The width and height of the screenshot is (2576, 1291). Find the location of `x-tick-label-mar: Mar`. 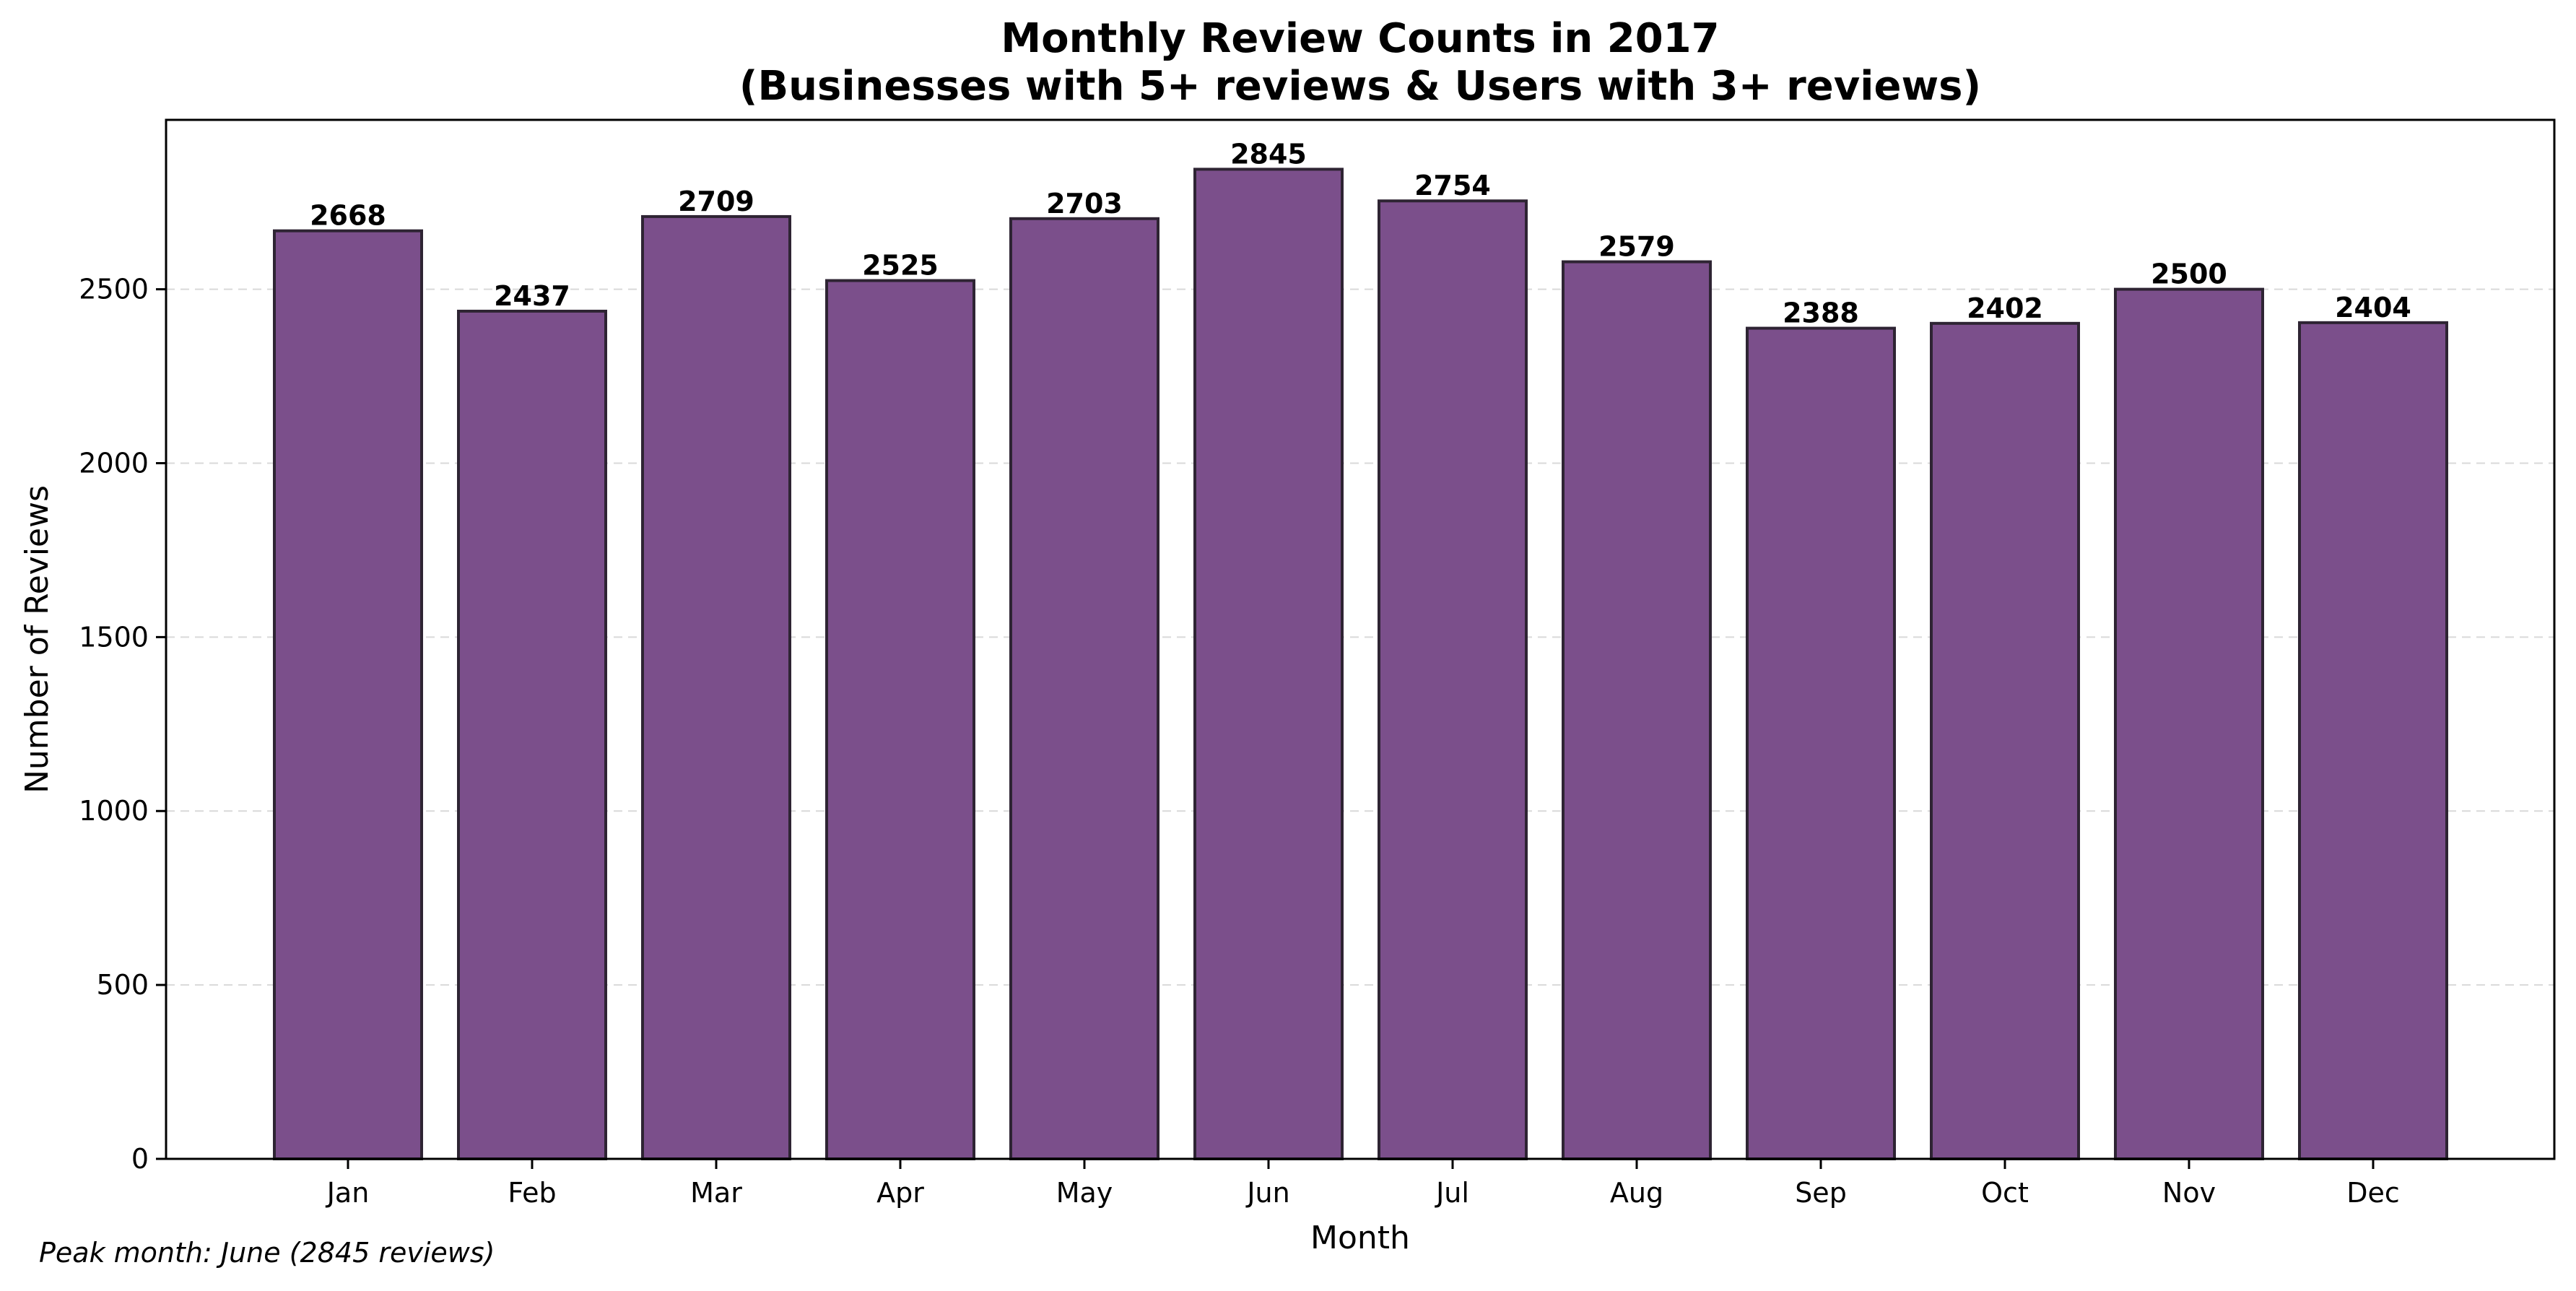

x-tick-label-mar: Mar is located at coordinates (716, 1193).